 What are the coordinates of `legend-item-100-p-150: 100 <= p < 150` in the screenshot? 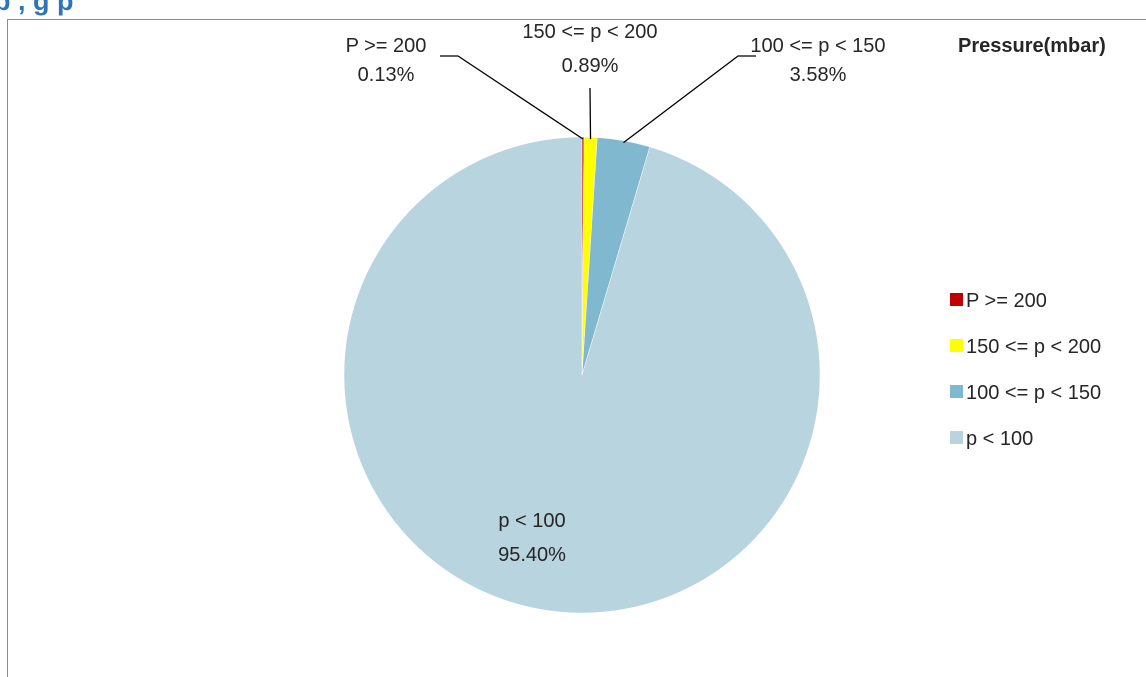 It's located at (1025, 393).